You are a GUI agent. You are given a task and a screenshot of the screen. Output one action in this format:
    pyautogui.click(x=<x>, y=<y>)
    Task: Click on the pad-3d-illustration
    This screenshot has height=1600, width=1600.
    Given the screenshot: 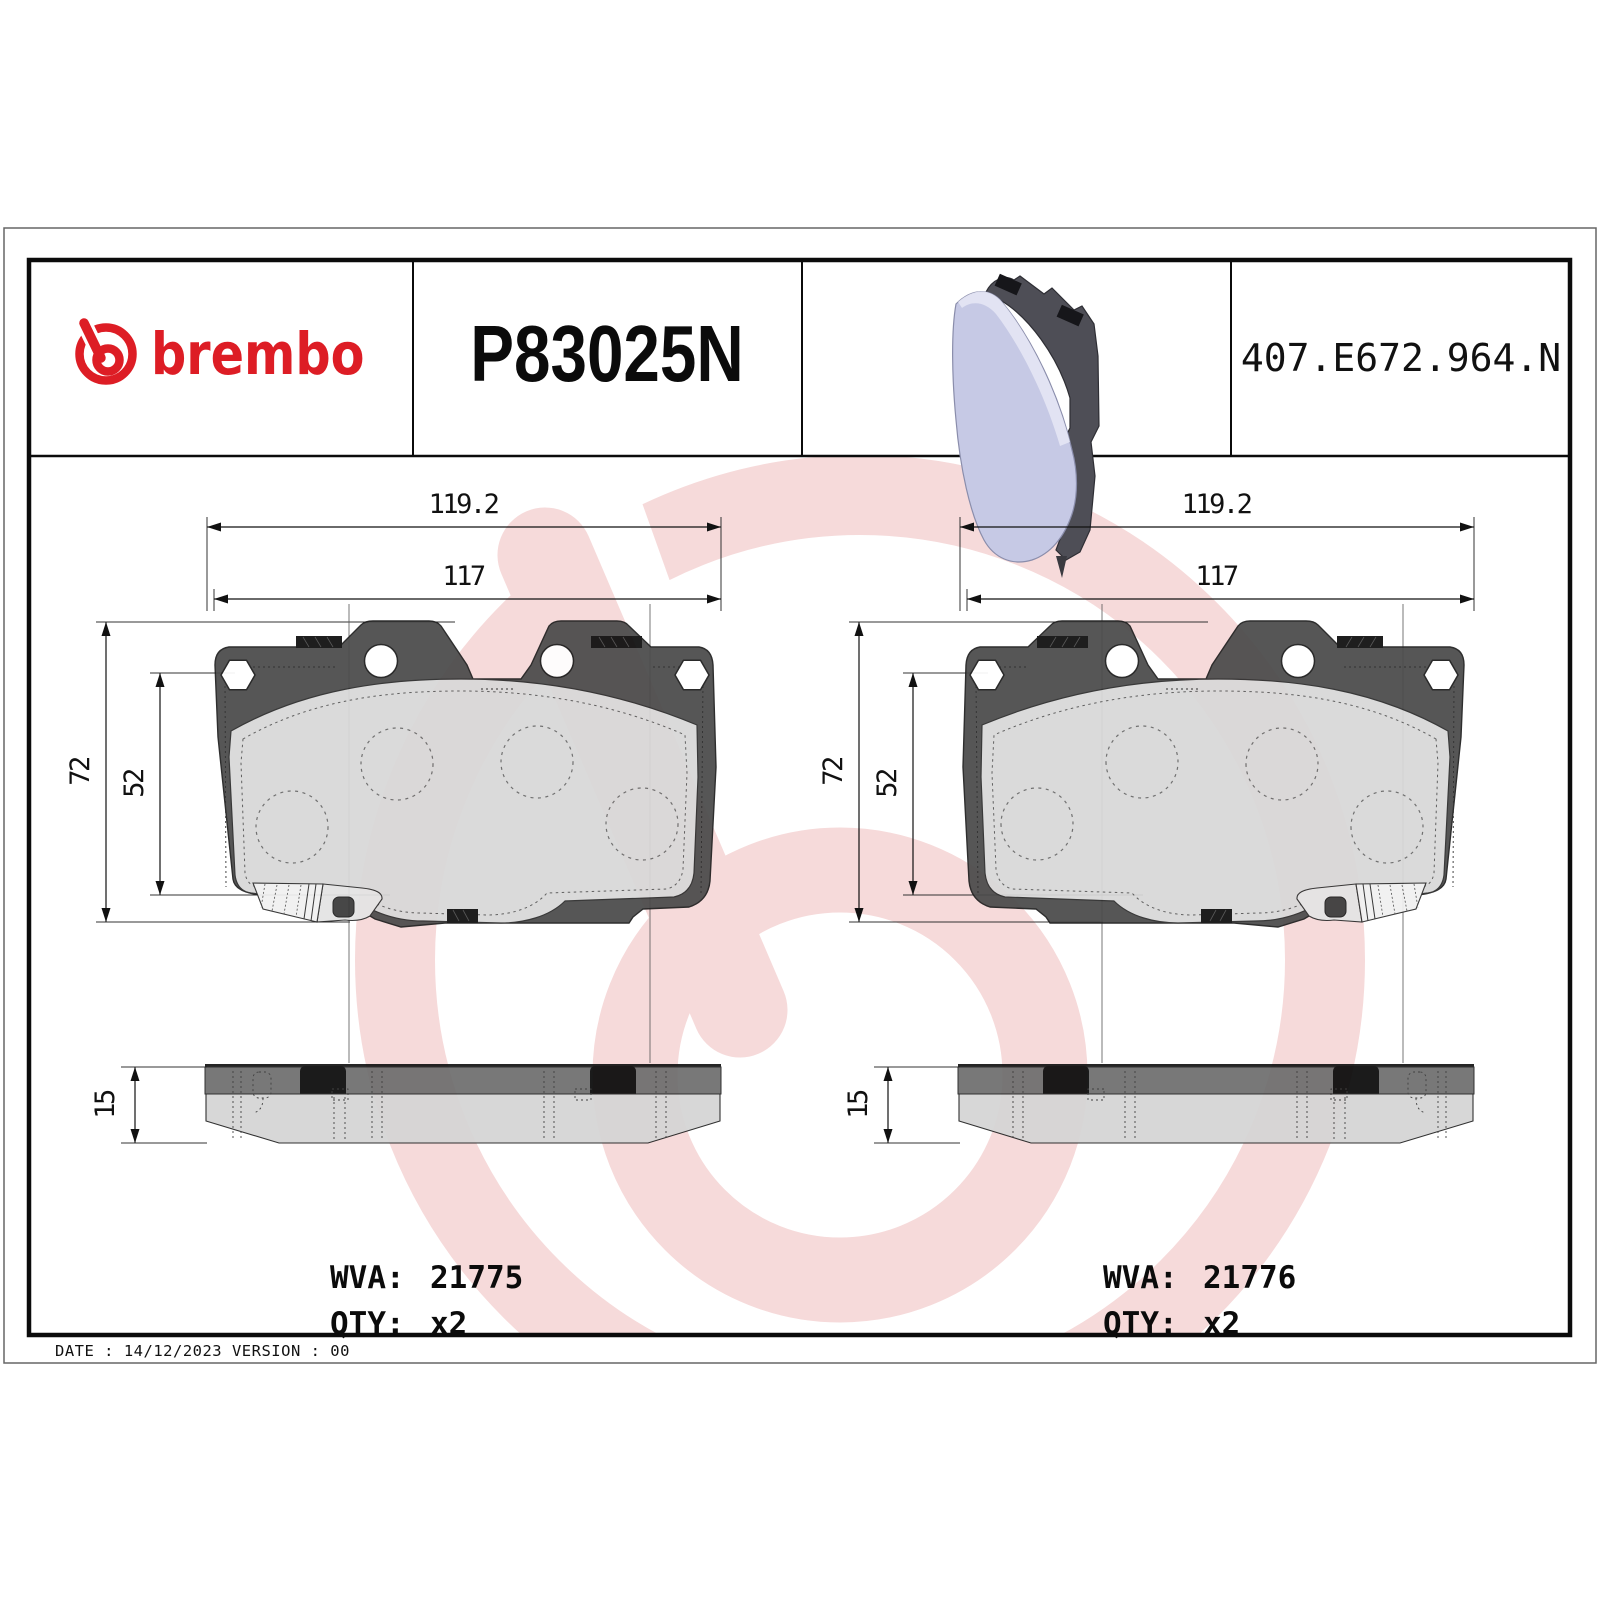 What is the action you would take?
    pyautogui.click(x=1026, y=425)
    